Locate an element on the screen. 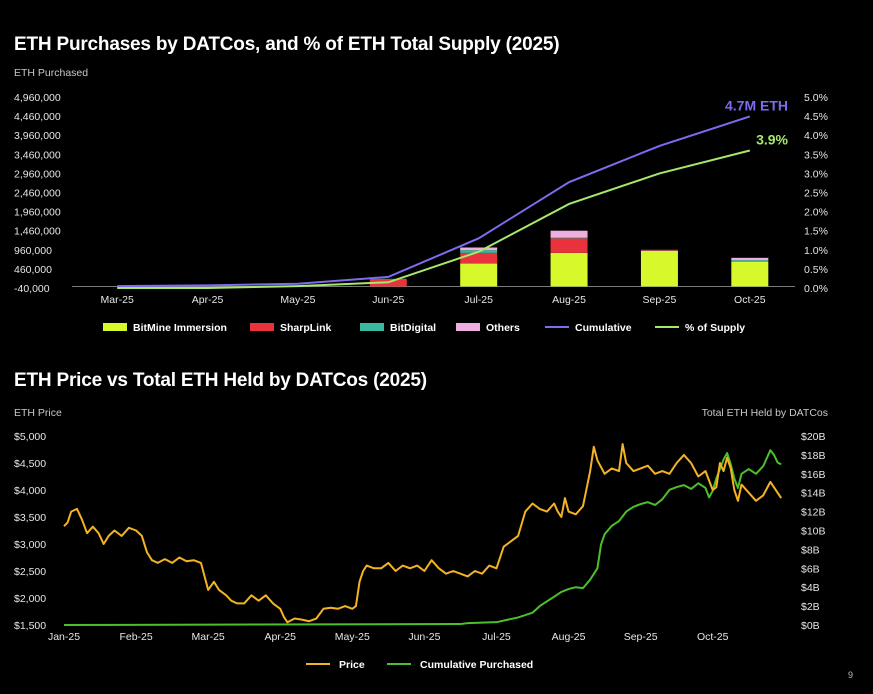 The image size is (873, 694). page-number: 9 is located at coordinates (850, 675).